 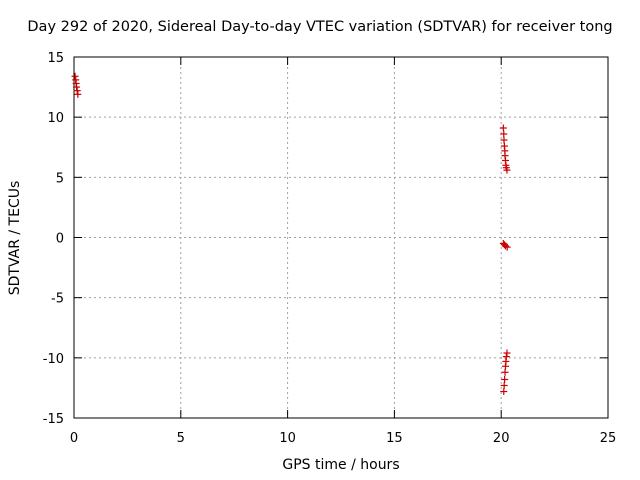 I want to click on x-tick-label: 15, so click(x=394, y=438).